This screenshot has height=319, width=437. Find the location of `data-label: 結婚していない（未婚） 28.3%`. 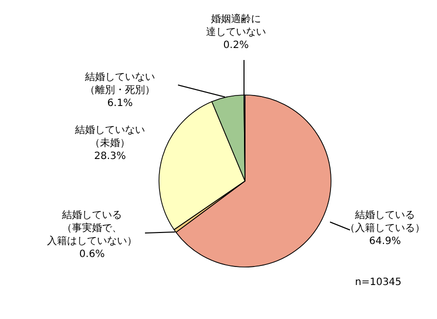

data-label: 結婚していない（未婚） 28.3% is located at coordinates (110, 143).